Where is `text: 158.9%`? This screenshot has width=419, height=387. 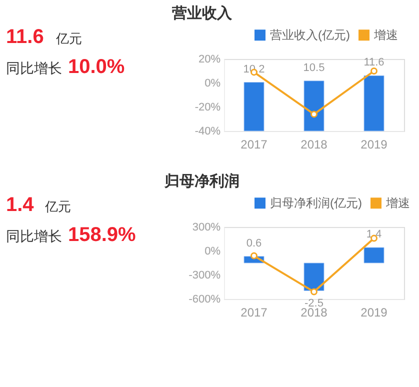 text: 158.9% is located at coordinates (102, 235).